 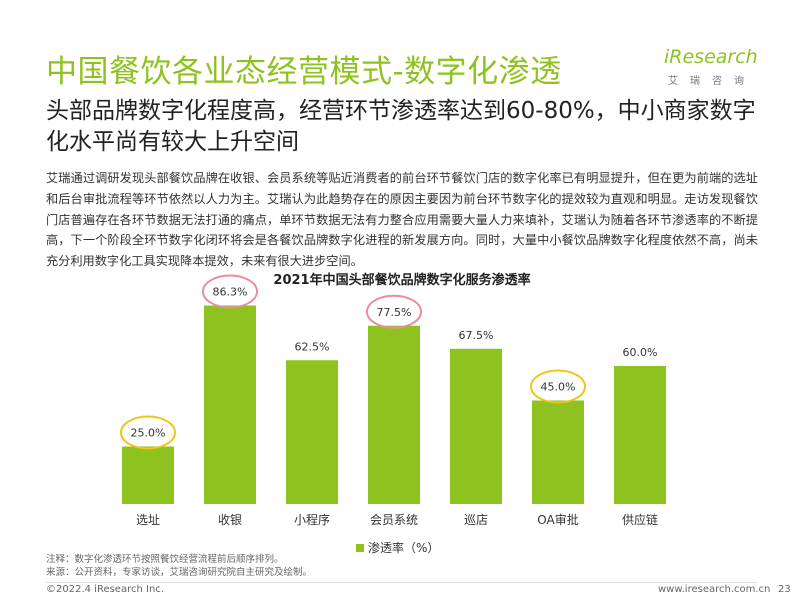 I want to click on category-label: 会员系统, so click(x=394, y=520).